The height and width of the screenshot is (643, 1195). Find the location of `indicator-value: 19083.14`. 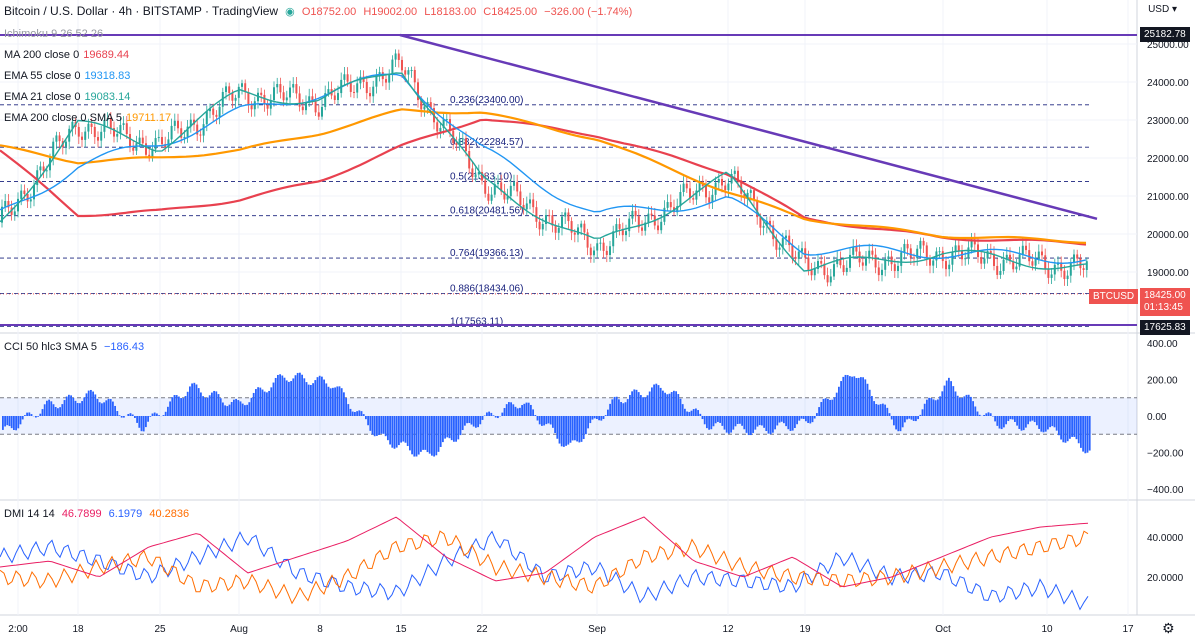

indicator-value: 19083.14 is located at coordinates (107, 97).